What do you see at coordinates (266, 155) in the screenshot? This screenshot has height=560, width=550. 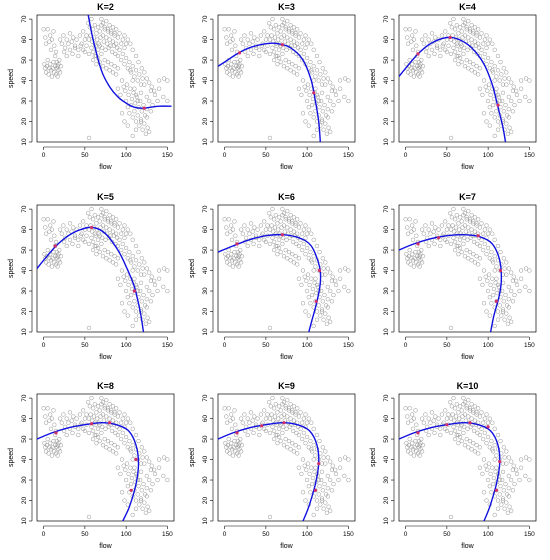 I see `x-tick-label: 50` at bounding box center [266, 155].